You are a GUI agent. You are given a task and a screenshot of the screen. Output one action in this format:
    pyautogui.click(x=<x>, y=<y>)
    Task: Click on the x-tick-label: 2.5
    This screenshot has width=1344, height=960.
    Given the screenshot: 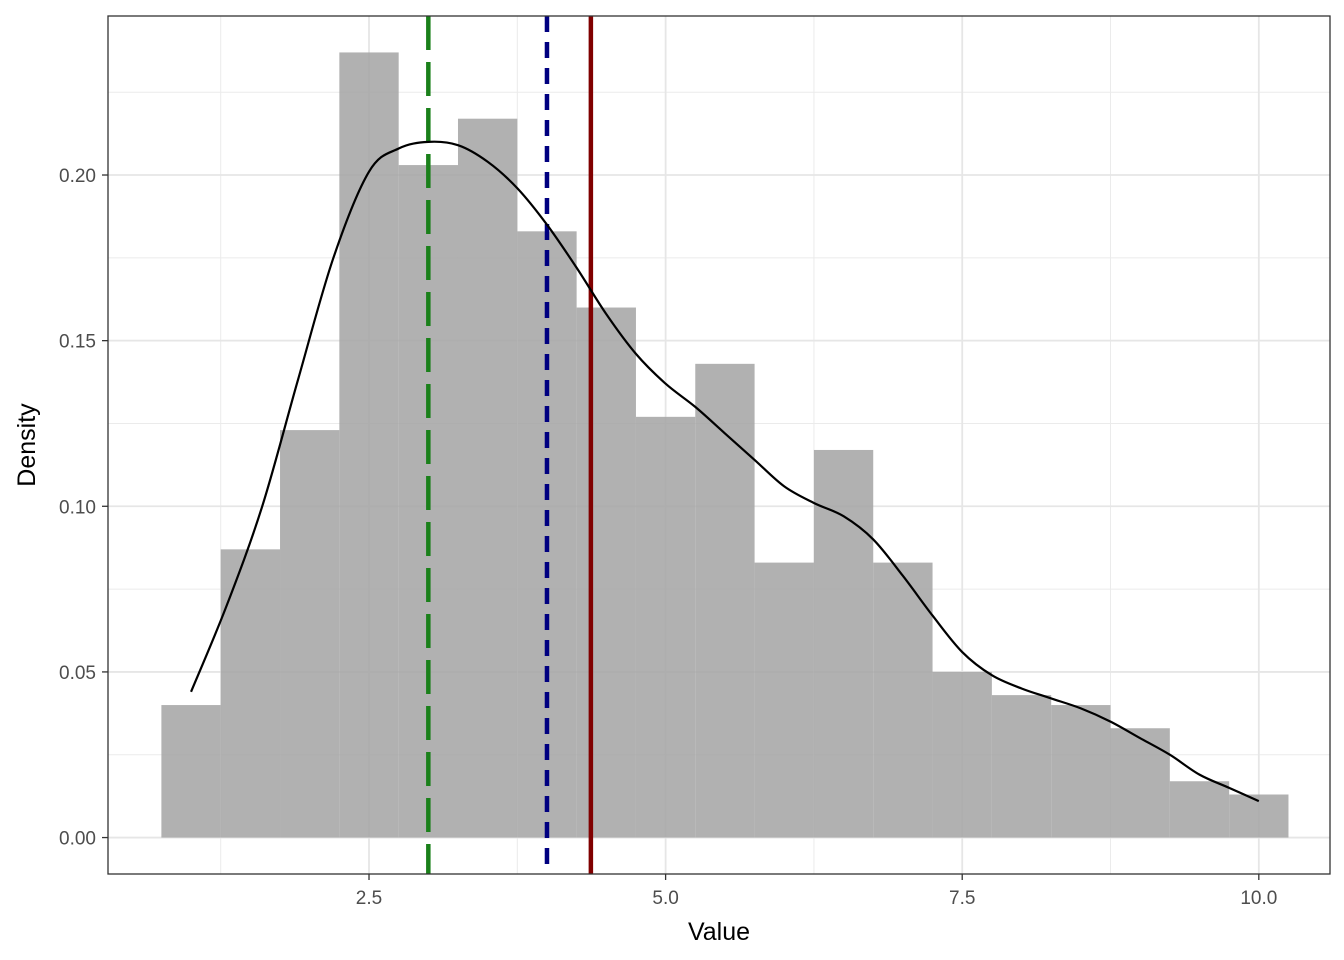 What is the action you would take?
    pyautogui.click(x=369, y=898)
    